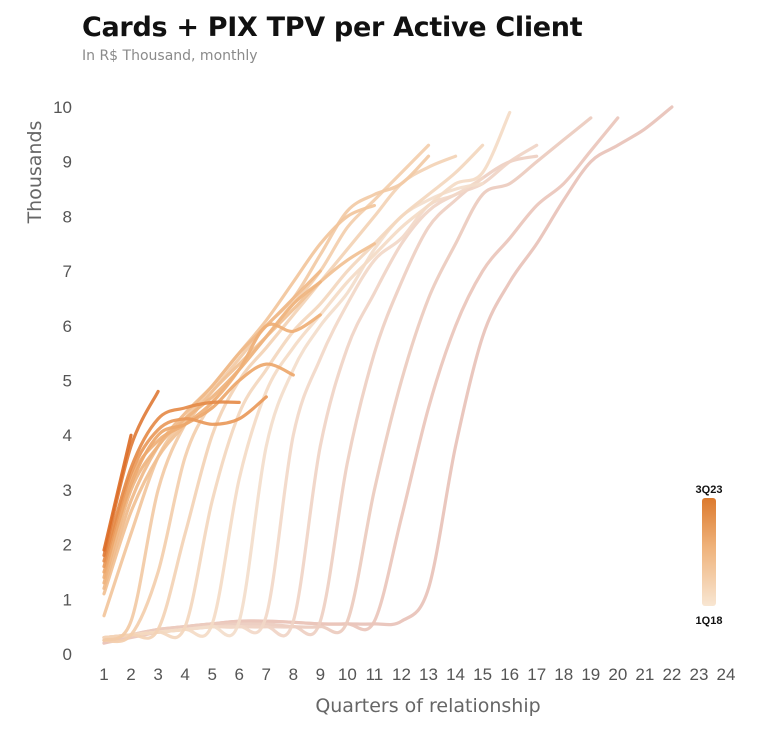 The height and width of the screenshot is (736, 780). What do you see at coordinates (67, 435) in the screenshot?
I see `y-tick-label: 4` at bounding box center [67, 435].